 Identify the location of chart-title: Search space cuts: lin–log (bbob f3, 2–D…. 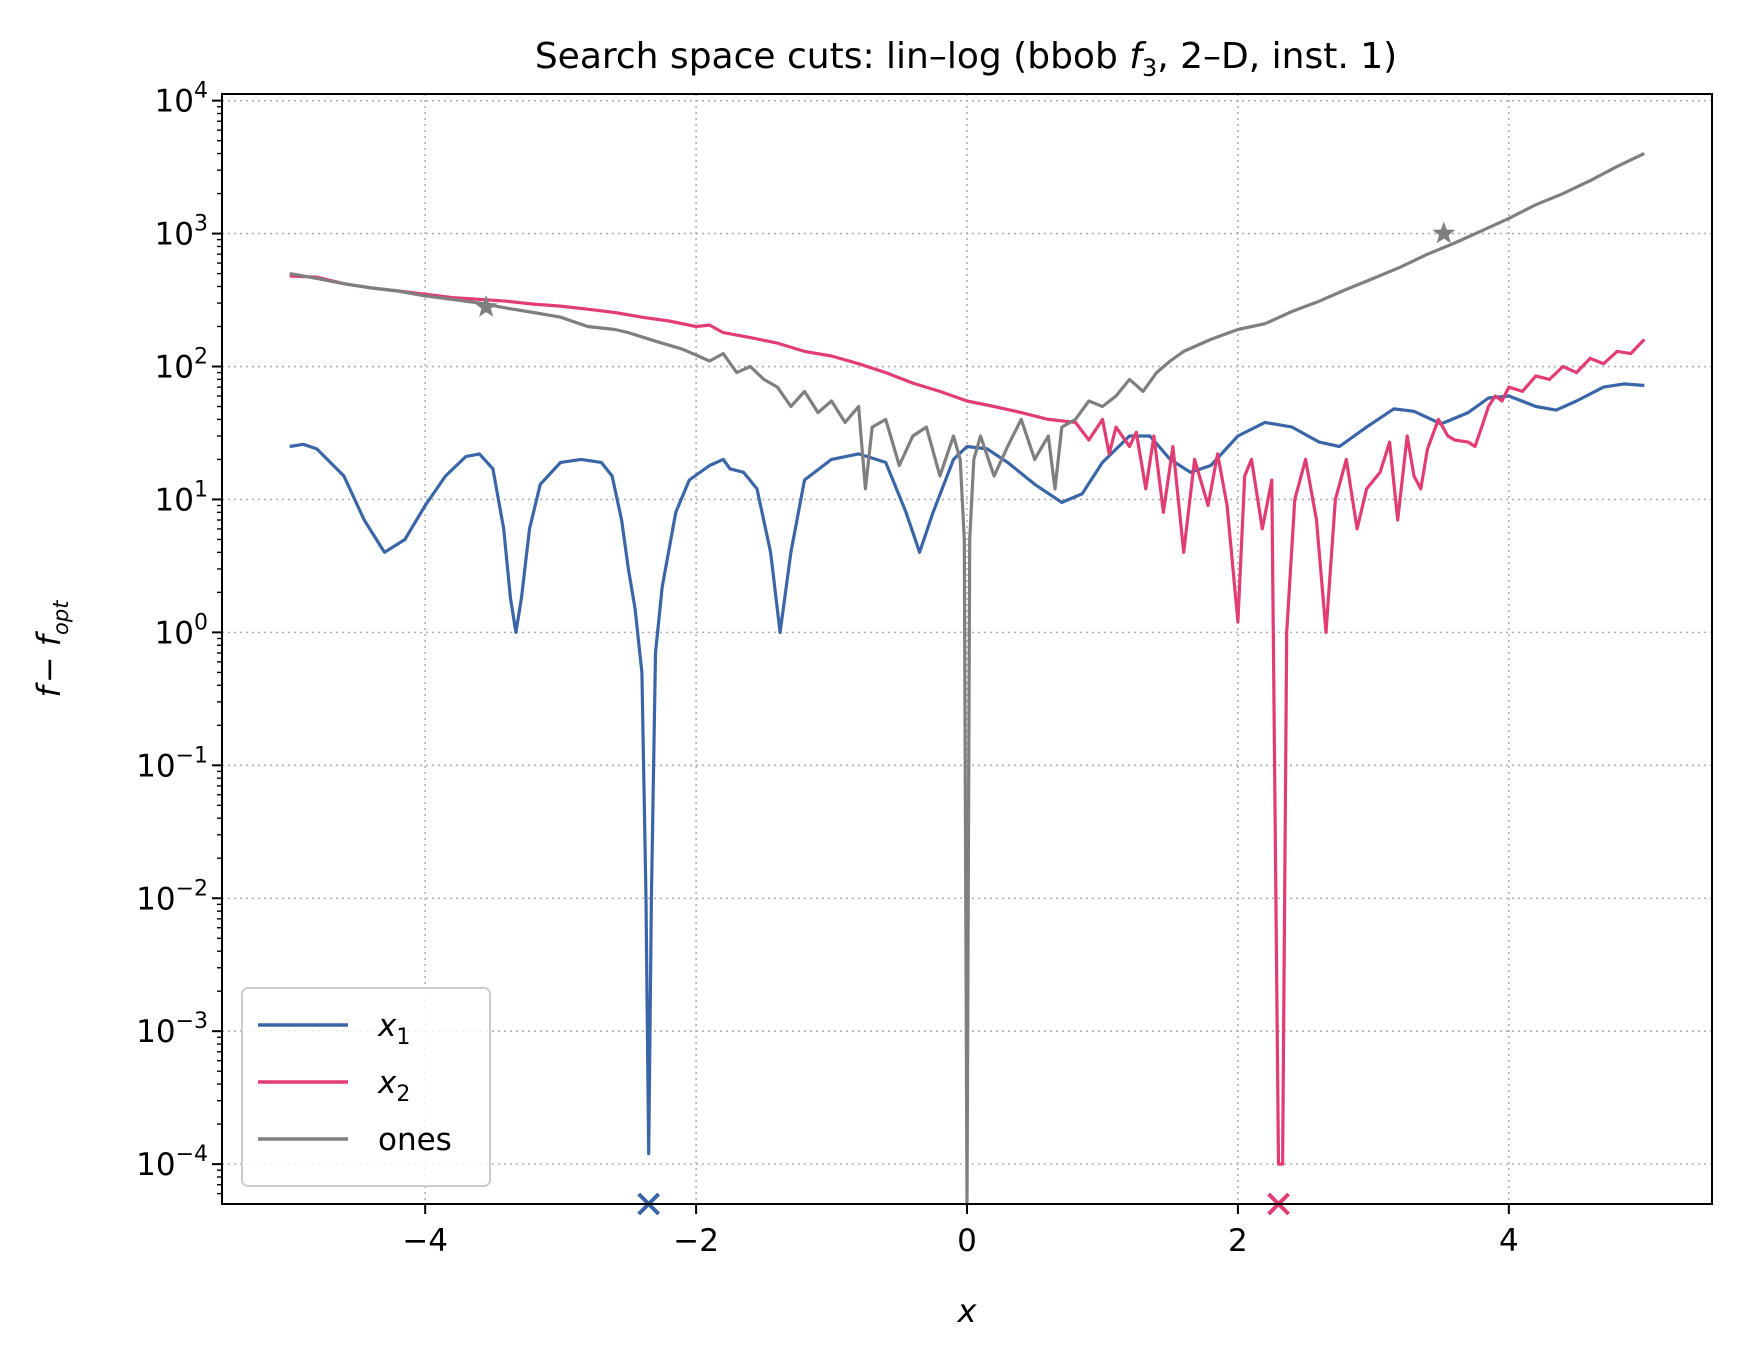
(966, 59).